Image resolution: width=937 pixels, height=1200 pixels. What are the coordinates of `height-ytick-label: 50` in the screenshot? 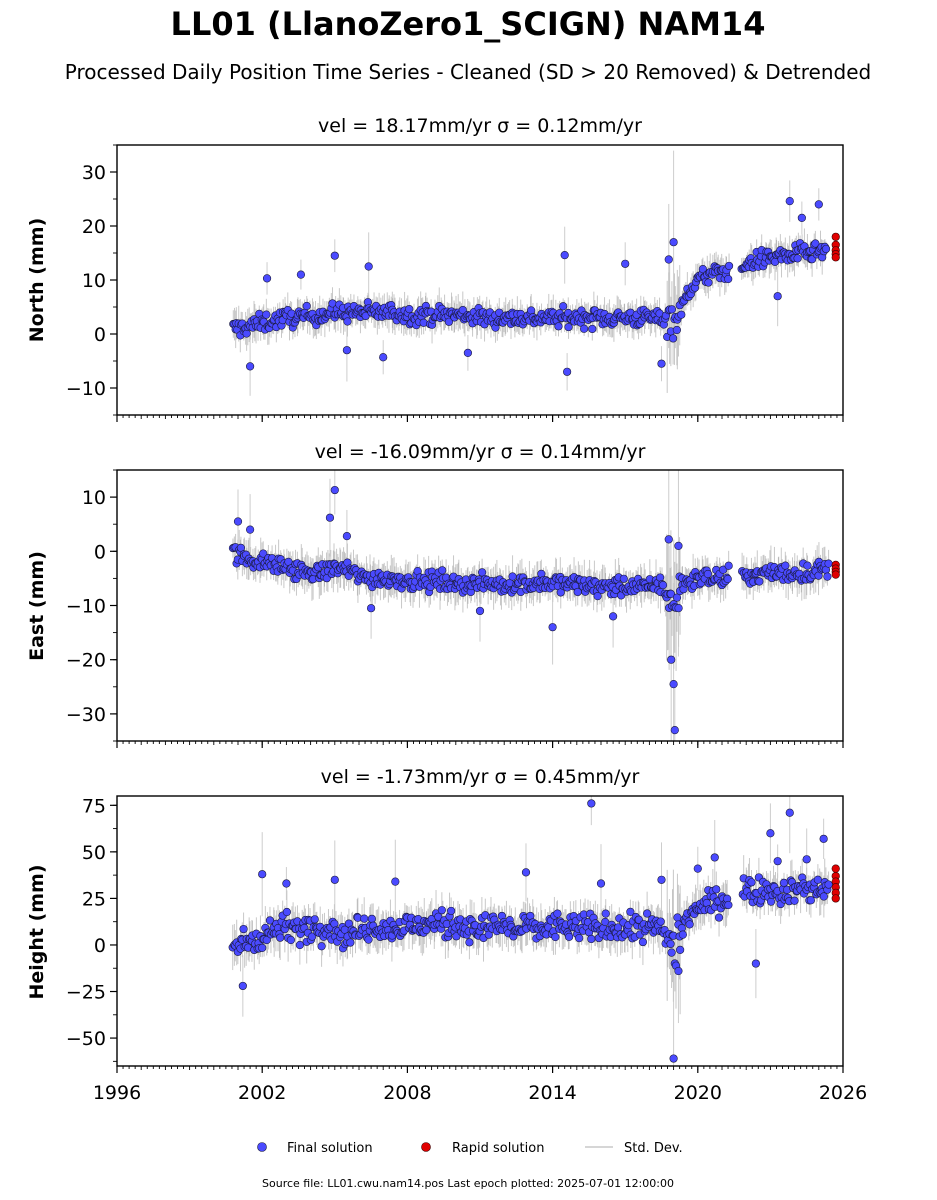 It's located at (94, 853).